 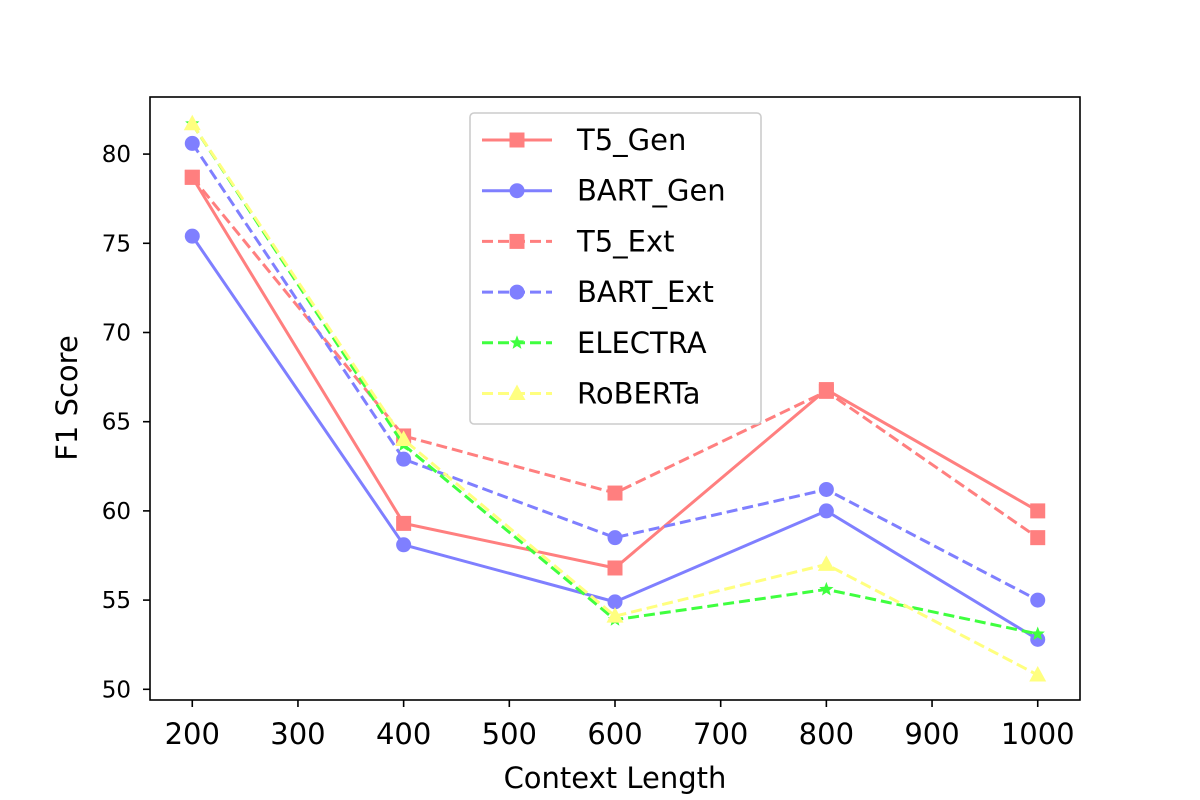 I want to click on legend-label: BART_Ext, so click(x=645, y=292).